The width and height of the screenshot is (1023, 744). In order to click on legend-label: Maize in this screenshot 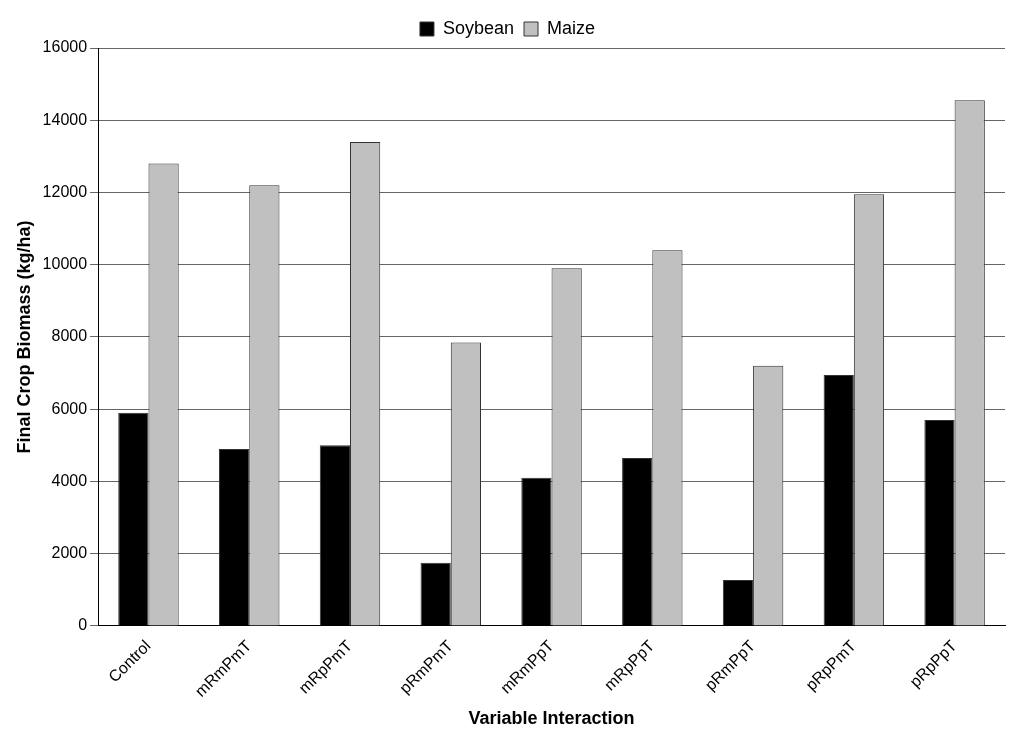, I will do `click(571, 27)`.